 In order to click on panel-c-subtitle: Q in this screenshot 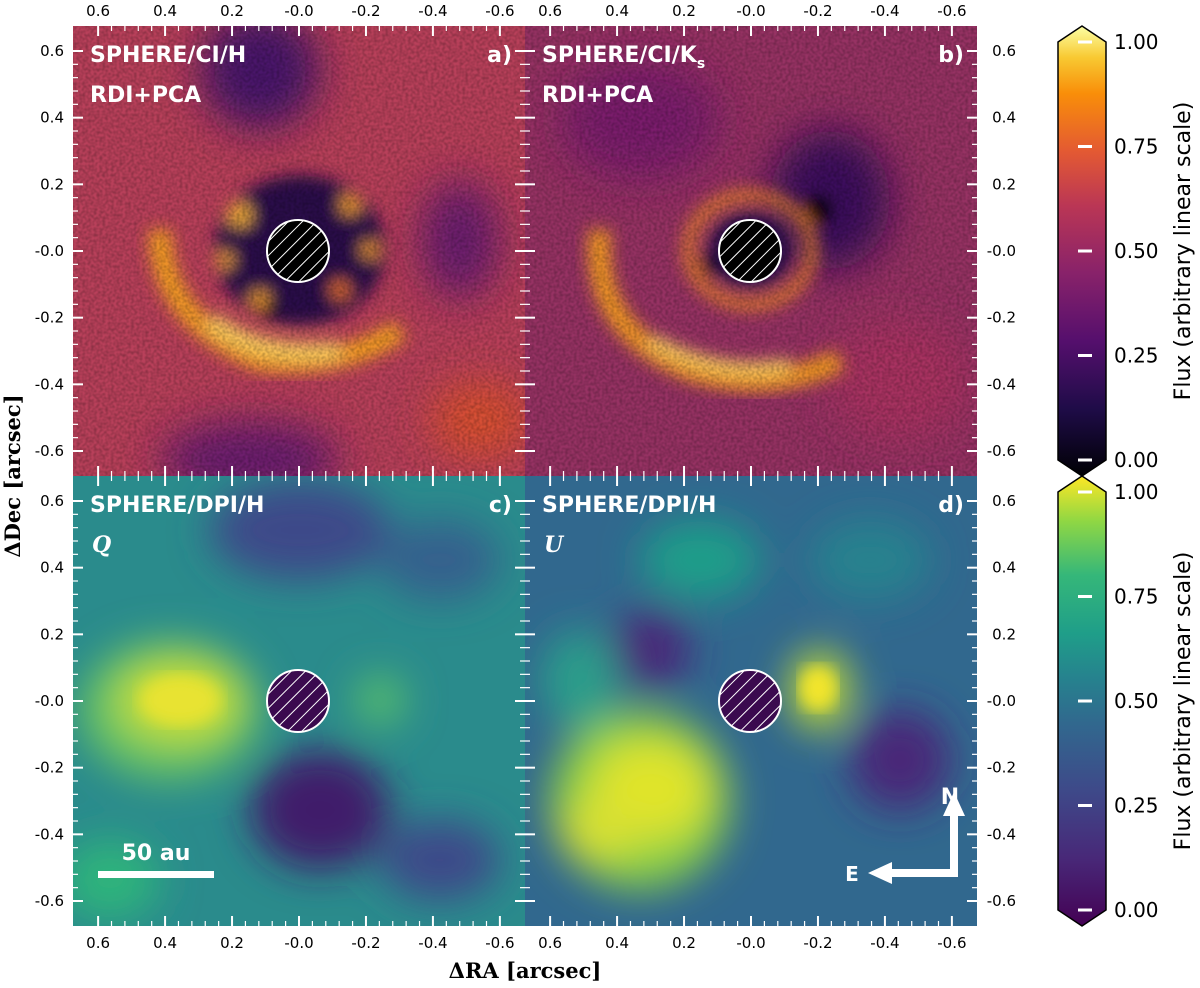, I will do `click(101, 545)`.